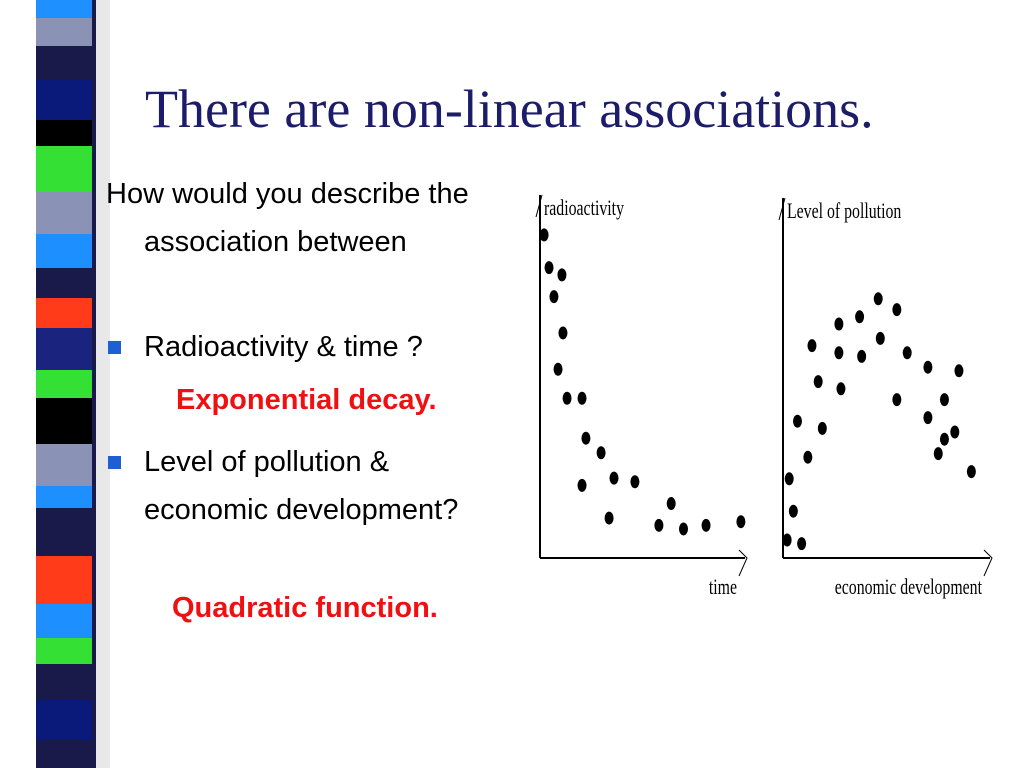 Image resolution: width=1024 pixels, height=768 pixels. I want to click on y-axis-label: radioactivity, so click(584, 209).